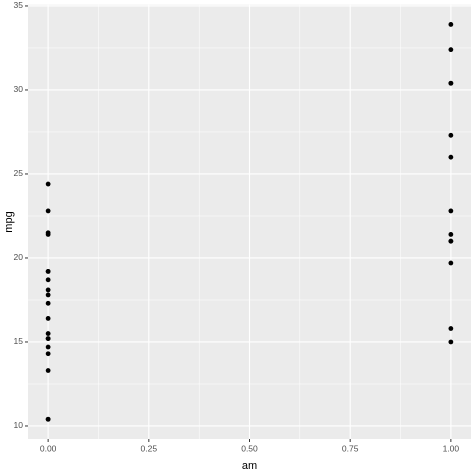  Describe the element at coordinates (249, 466) in the screenshot. I see `x-axis-title: am` at that location.